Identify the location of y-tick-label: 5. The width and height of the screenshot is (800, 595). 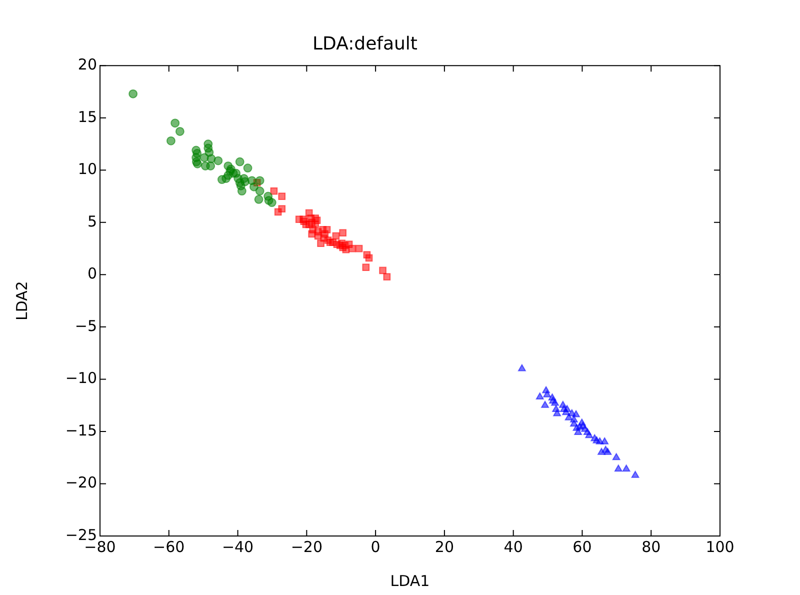
(92, 221).